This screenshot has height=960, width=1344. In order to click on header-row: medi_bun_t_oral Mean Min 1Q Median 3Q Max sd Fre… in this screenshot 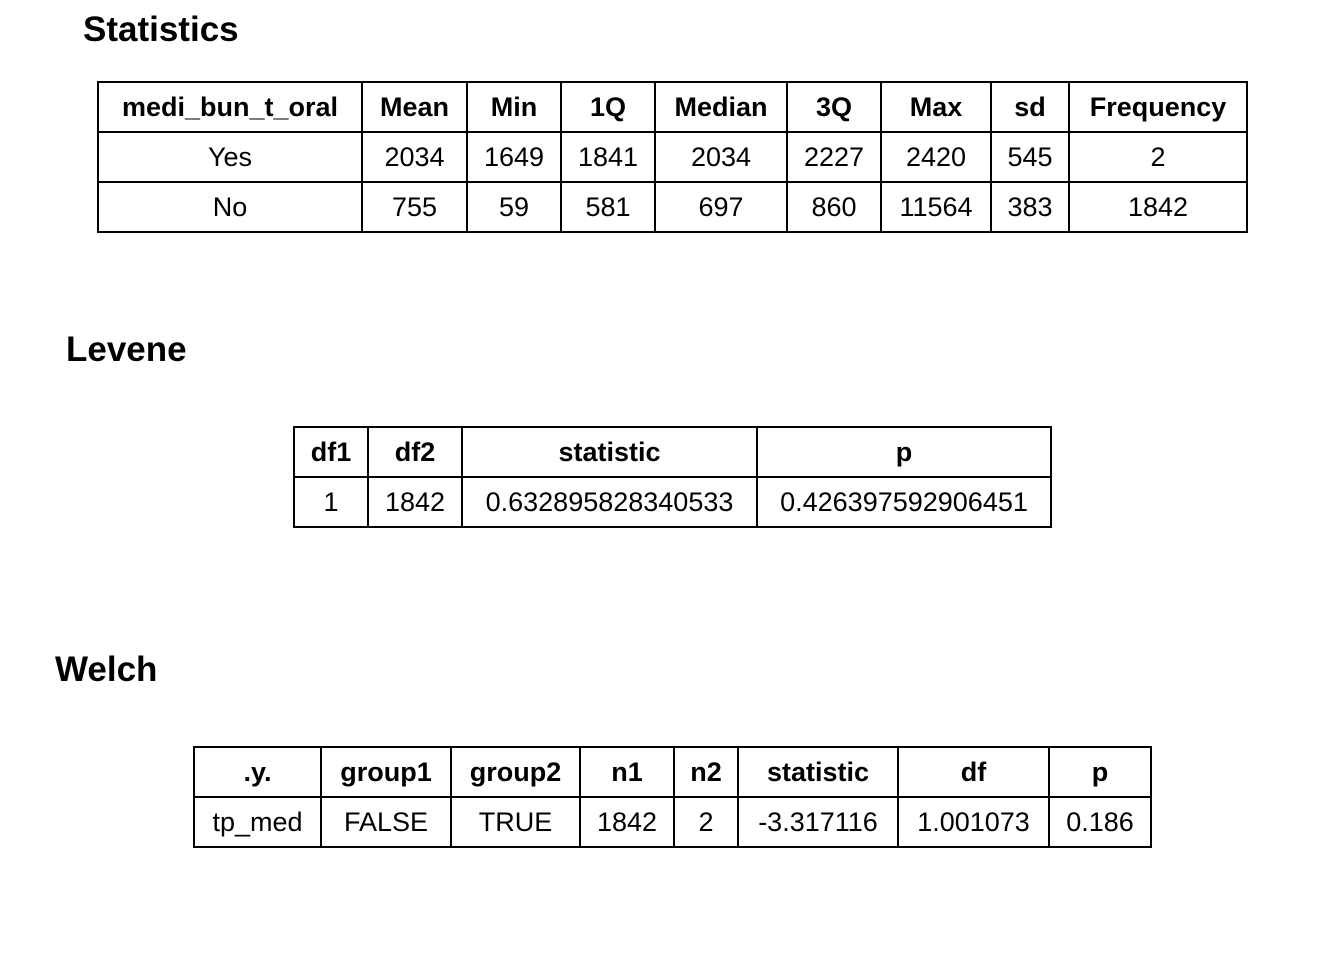, I will do `click(672, 107)`.